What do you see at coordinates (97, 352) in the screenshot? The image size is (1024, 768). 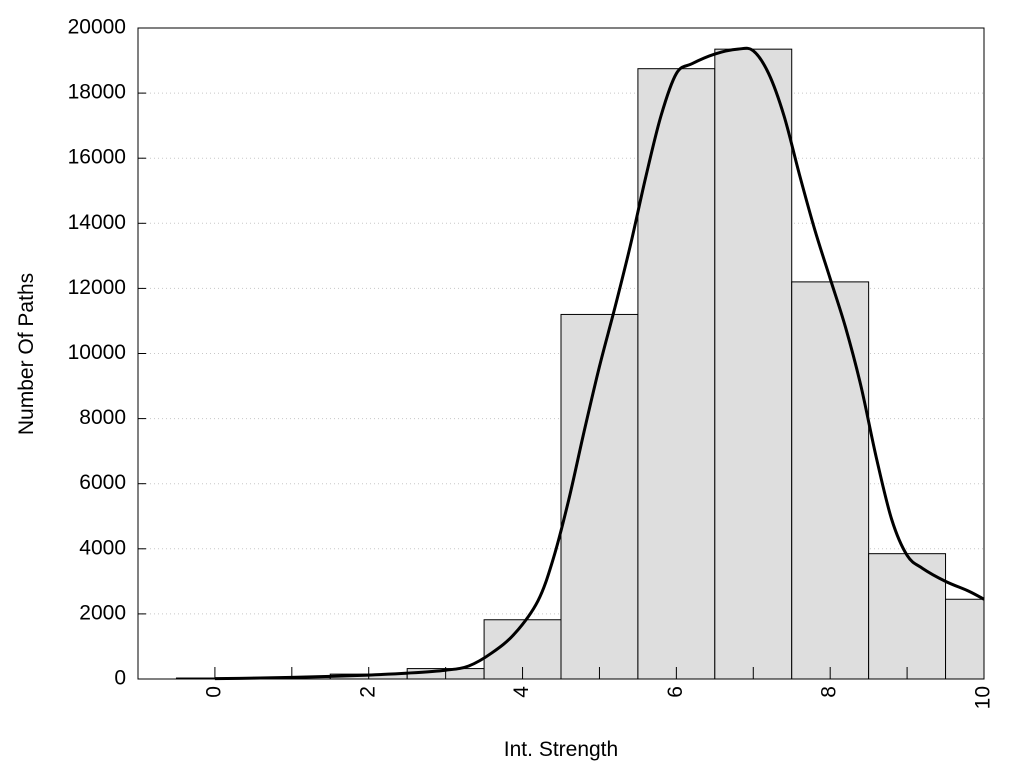 I see `y-tick-label: 10000` at bounding box center [97, 352].